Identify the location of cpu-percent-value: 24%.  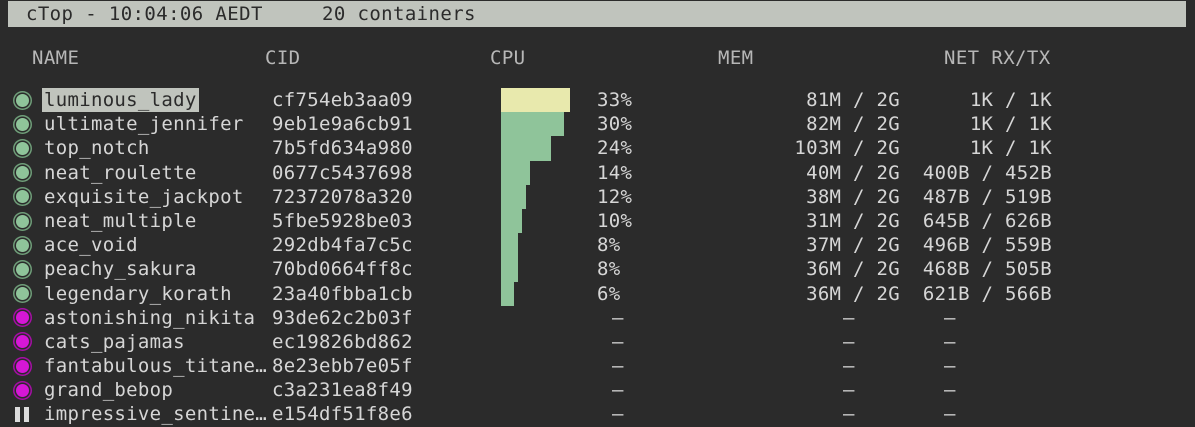
(615, 148).